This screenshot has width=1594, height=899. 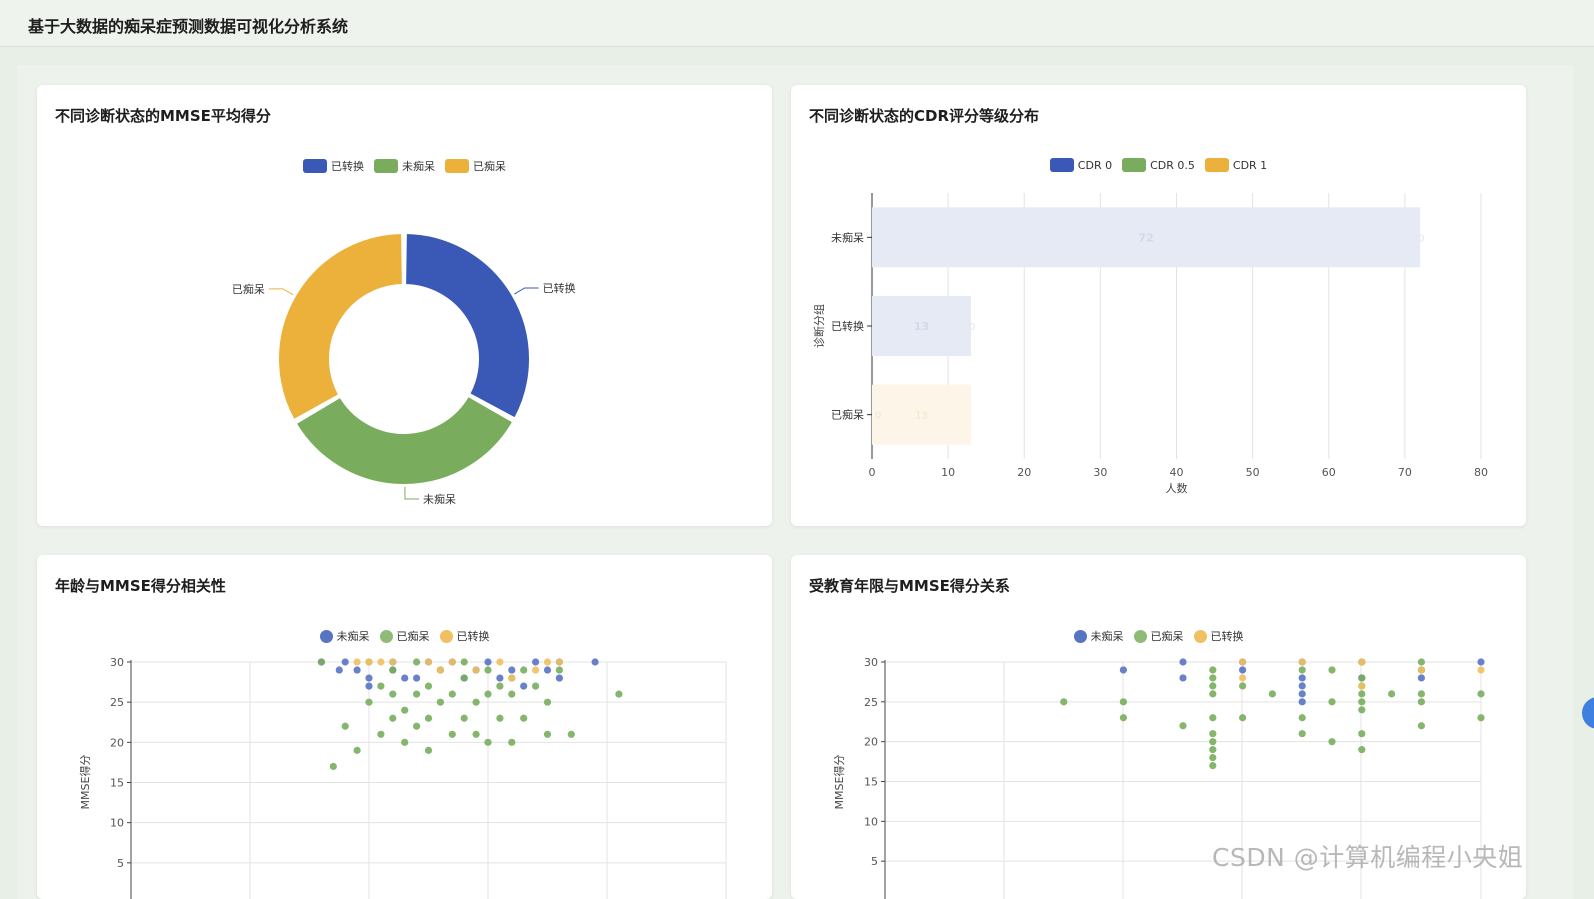 I want to click on bar-label: 13, so click(x=921, y=326).